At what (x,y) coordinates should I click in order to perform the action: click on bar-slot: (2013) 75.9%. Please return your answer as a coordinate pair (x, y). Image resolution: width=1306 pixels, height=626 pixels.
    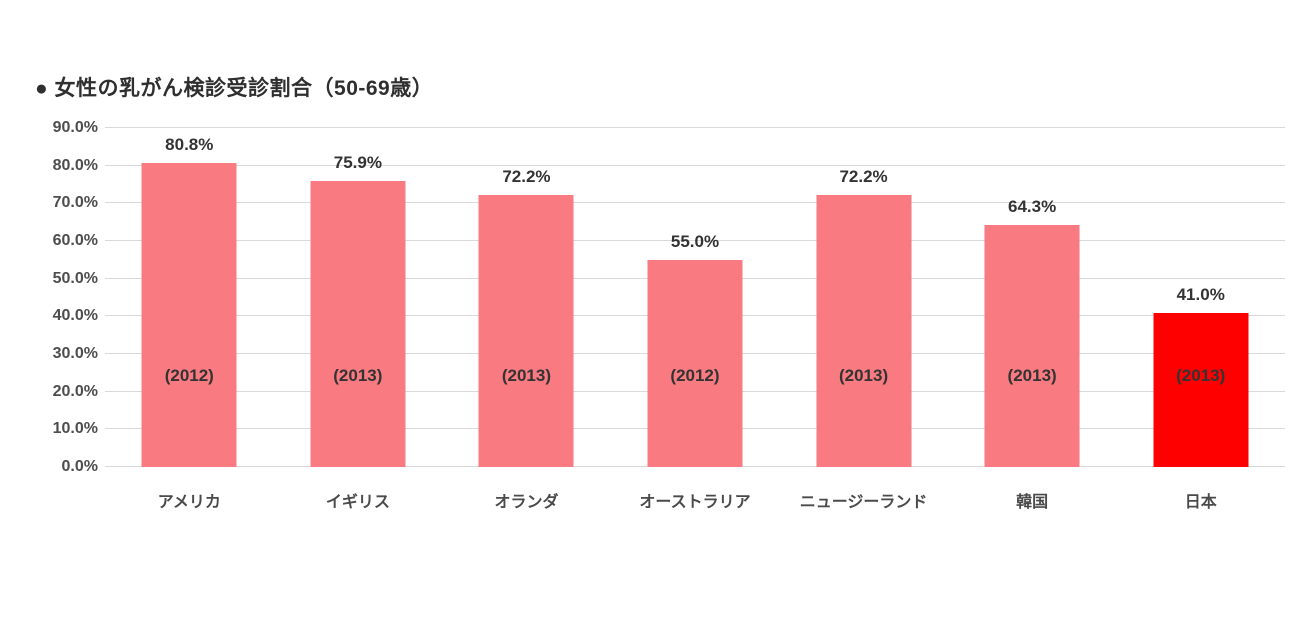
    Looking at the image, I should click on (358, 297).